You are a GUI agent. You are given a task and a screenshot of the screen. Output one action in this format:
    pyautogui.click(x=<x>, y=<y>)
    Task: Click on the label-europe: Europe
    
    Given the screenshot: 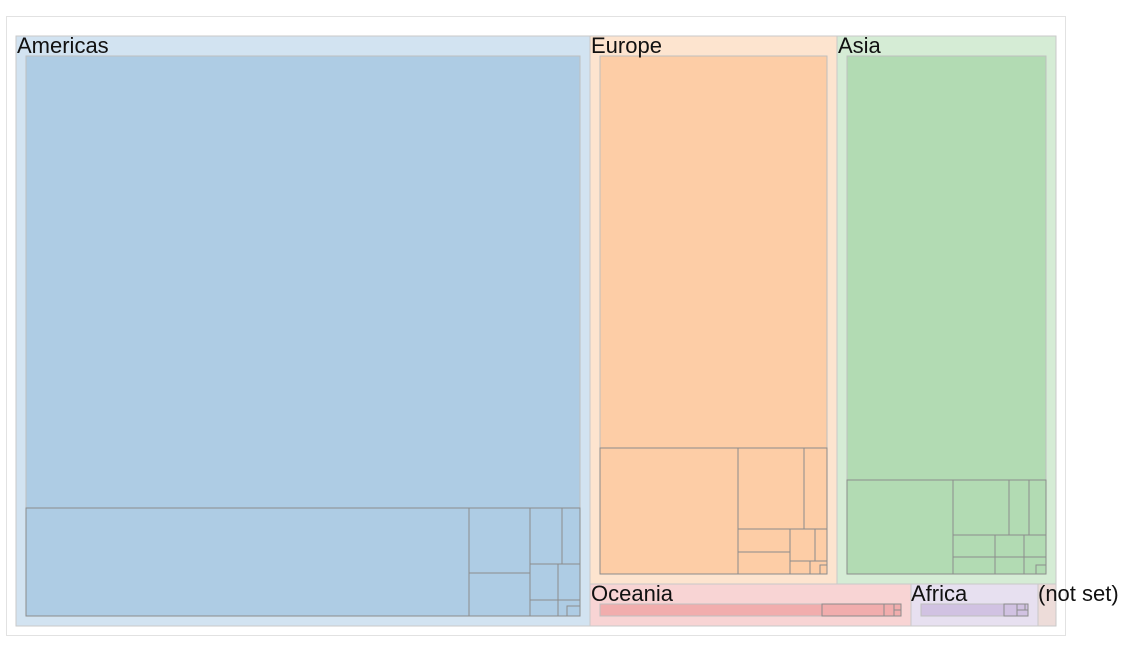 What is the action you would take?
    pyautogui.click(x=626, y=45)
    